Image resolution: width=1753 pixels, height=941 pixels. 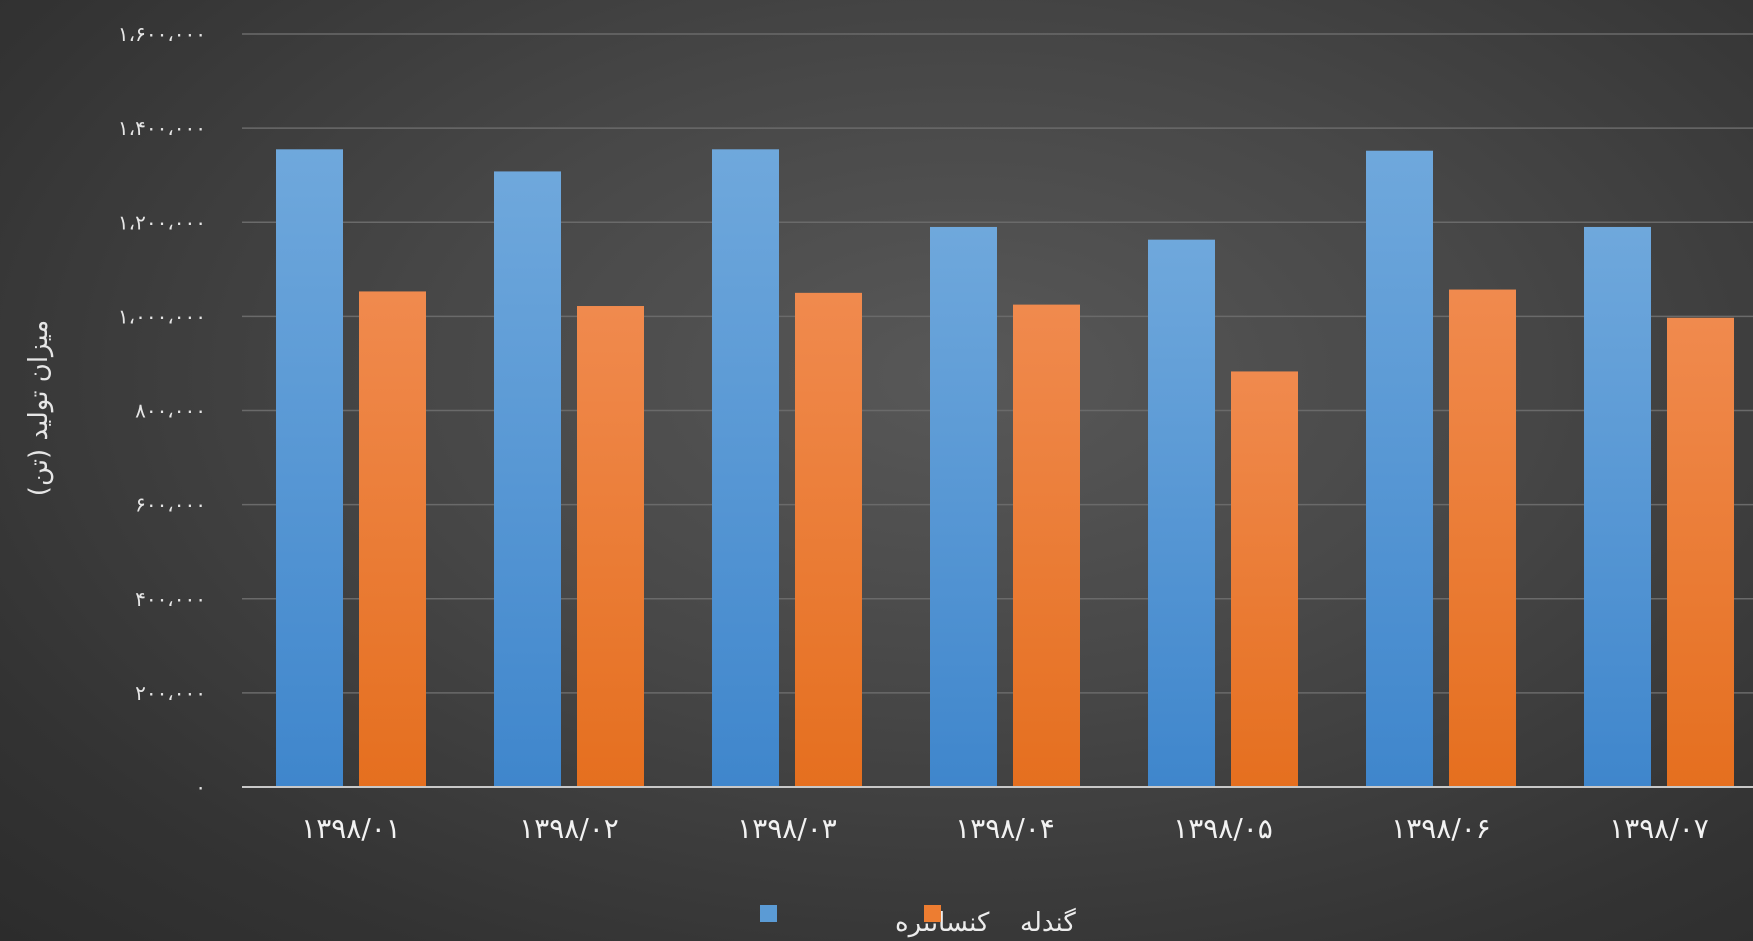 What do you see at coordinates (162, 316) in the screenshot?
I see `y-tick-label: ۱،۰۰۰،۰۰۰` at bounding box center [162, 316].